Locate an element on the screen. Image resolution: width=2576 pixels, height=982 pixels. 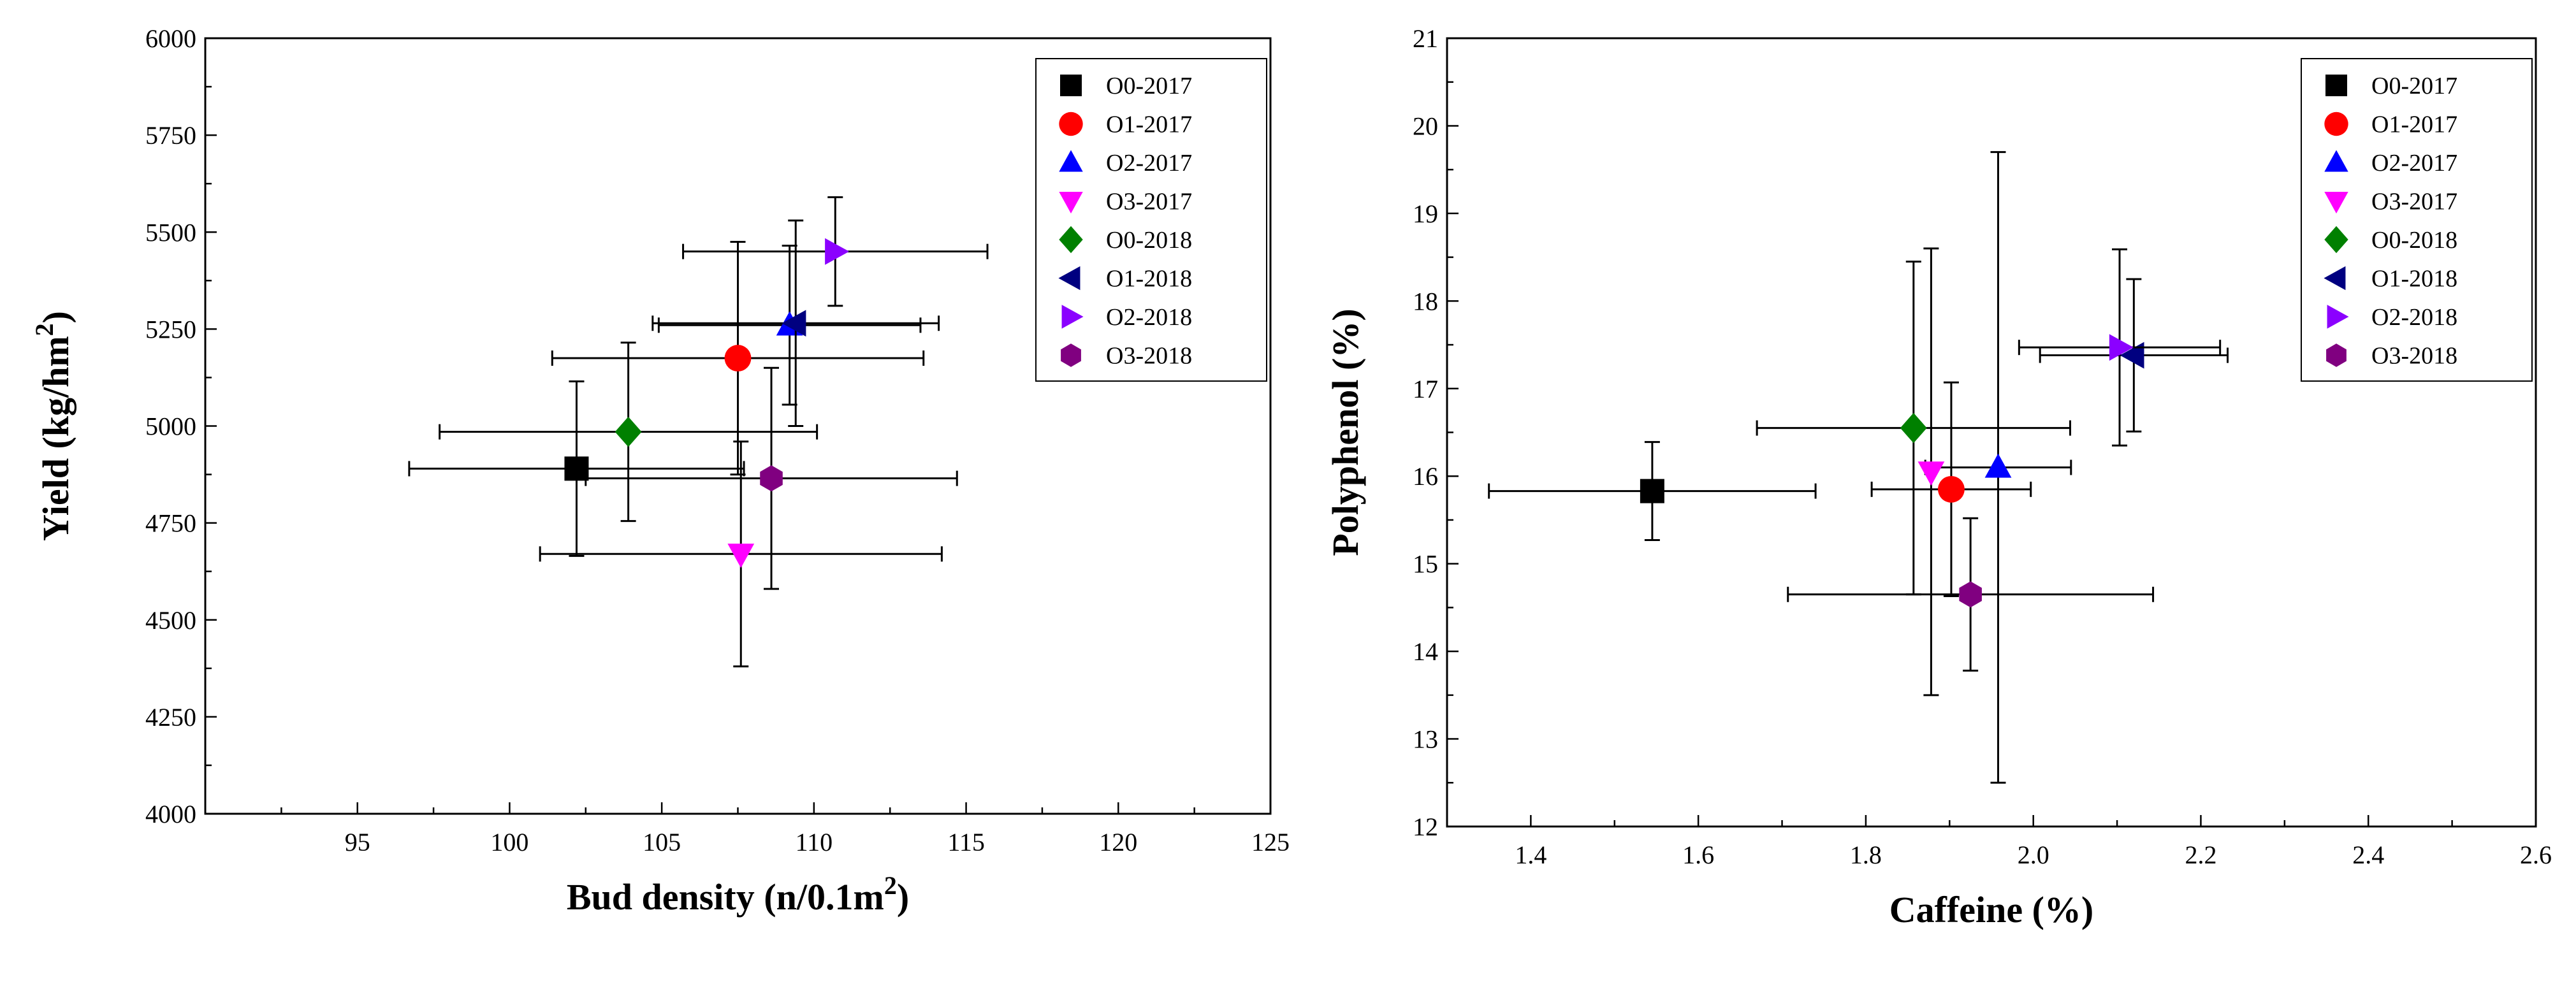
y-tick-label: 4000 is located at coordinates (170, 814).